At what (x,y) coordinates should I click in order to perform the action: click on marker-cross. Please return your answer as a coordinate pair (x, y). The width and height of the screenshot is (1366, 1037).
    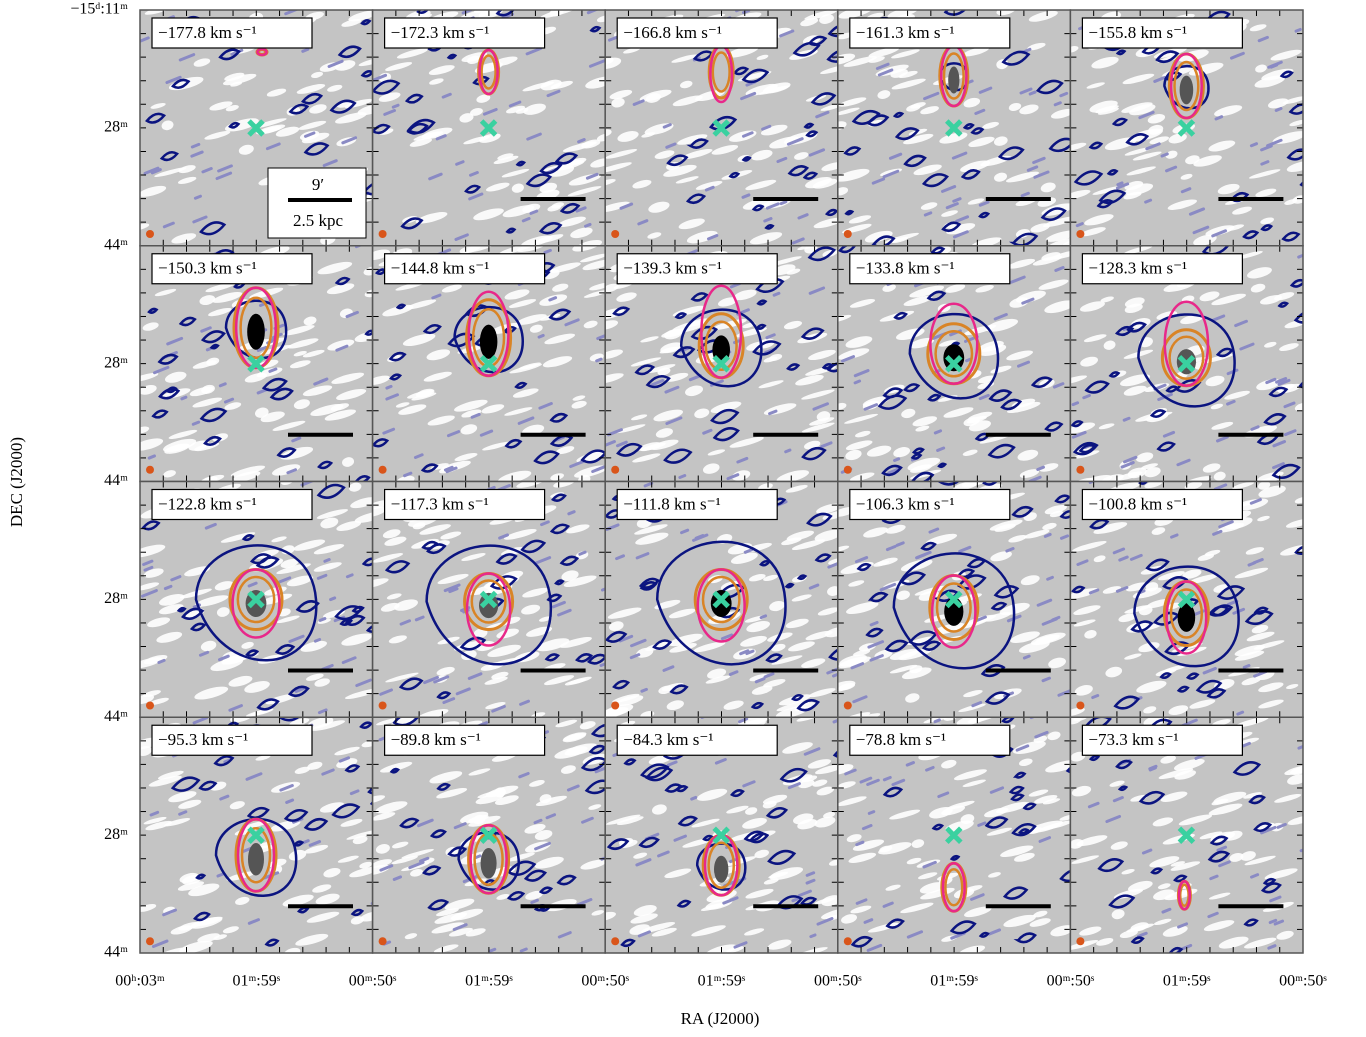
    Looking at the image, I should click on (721, 128).